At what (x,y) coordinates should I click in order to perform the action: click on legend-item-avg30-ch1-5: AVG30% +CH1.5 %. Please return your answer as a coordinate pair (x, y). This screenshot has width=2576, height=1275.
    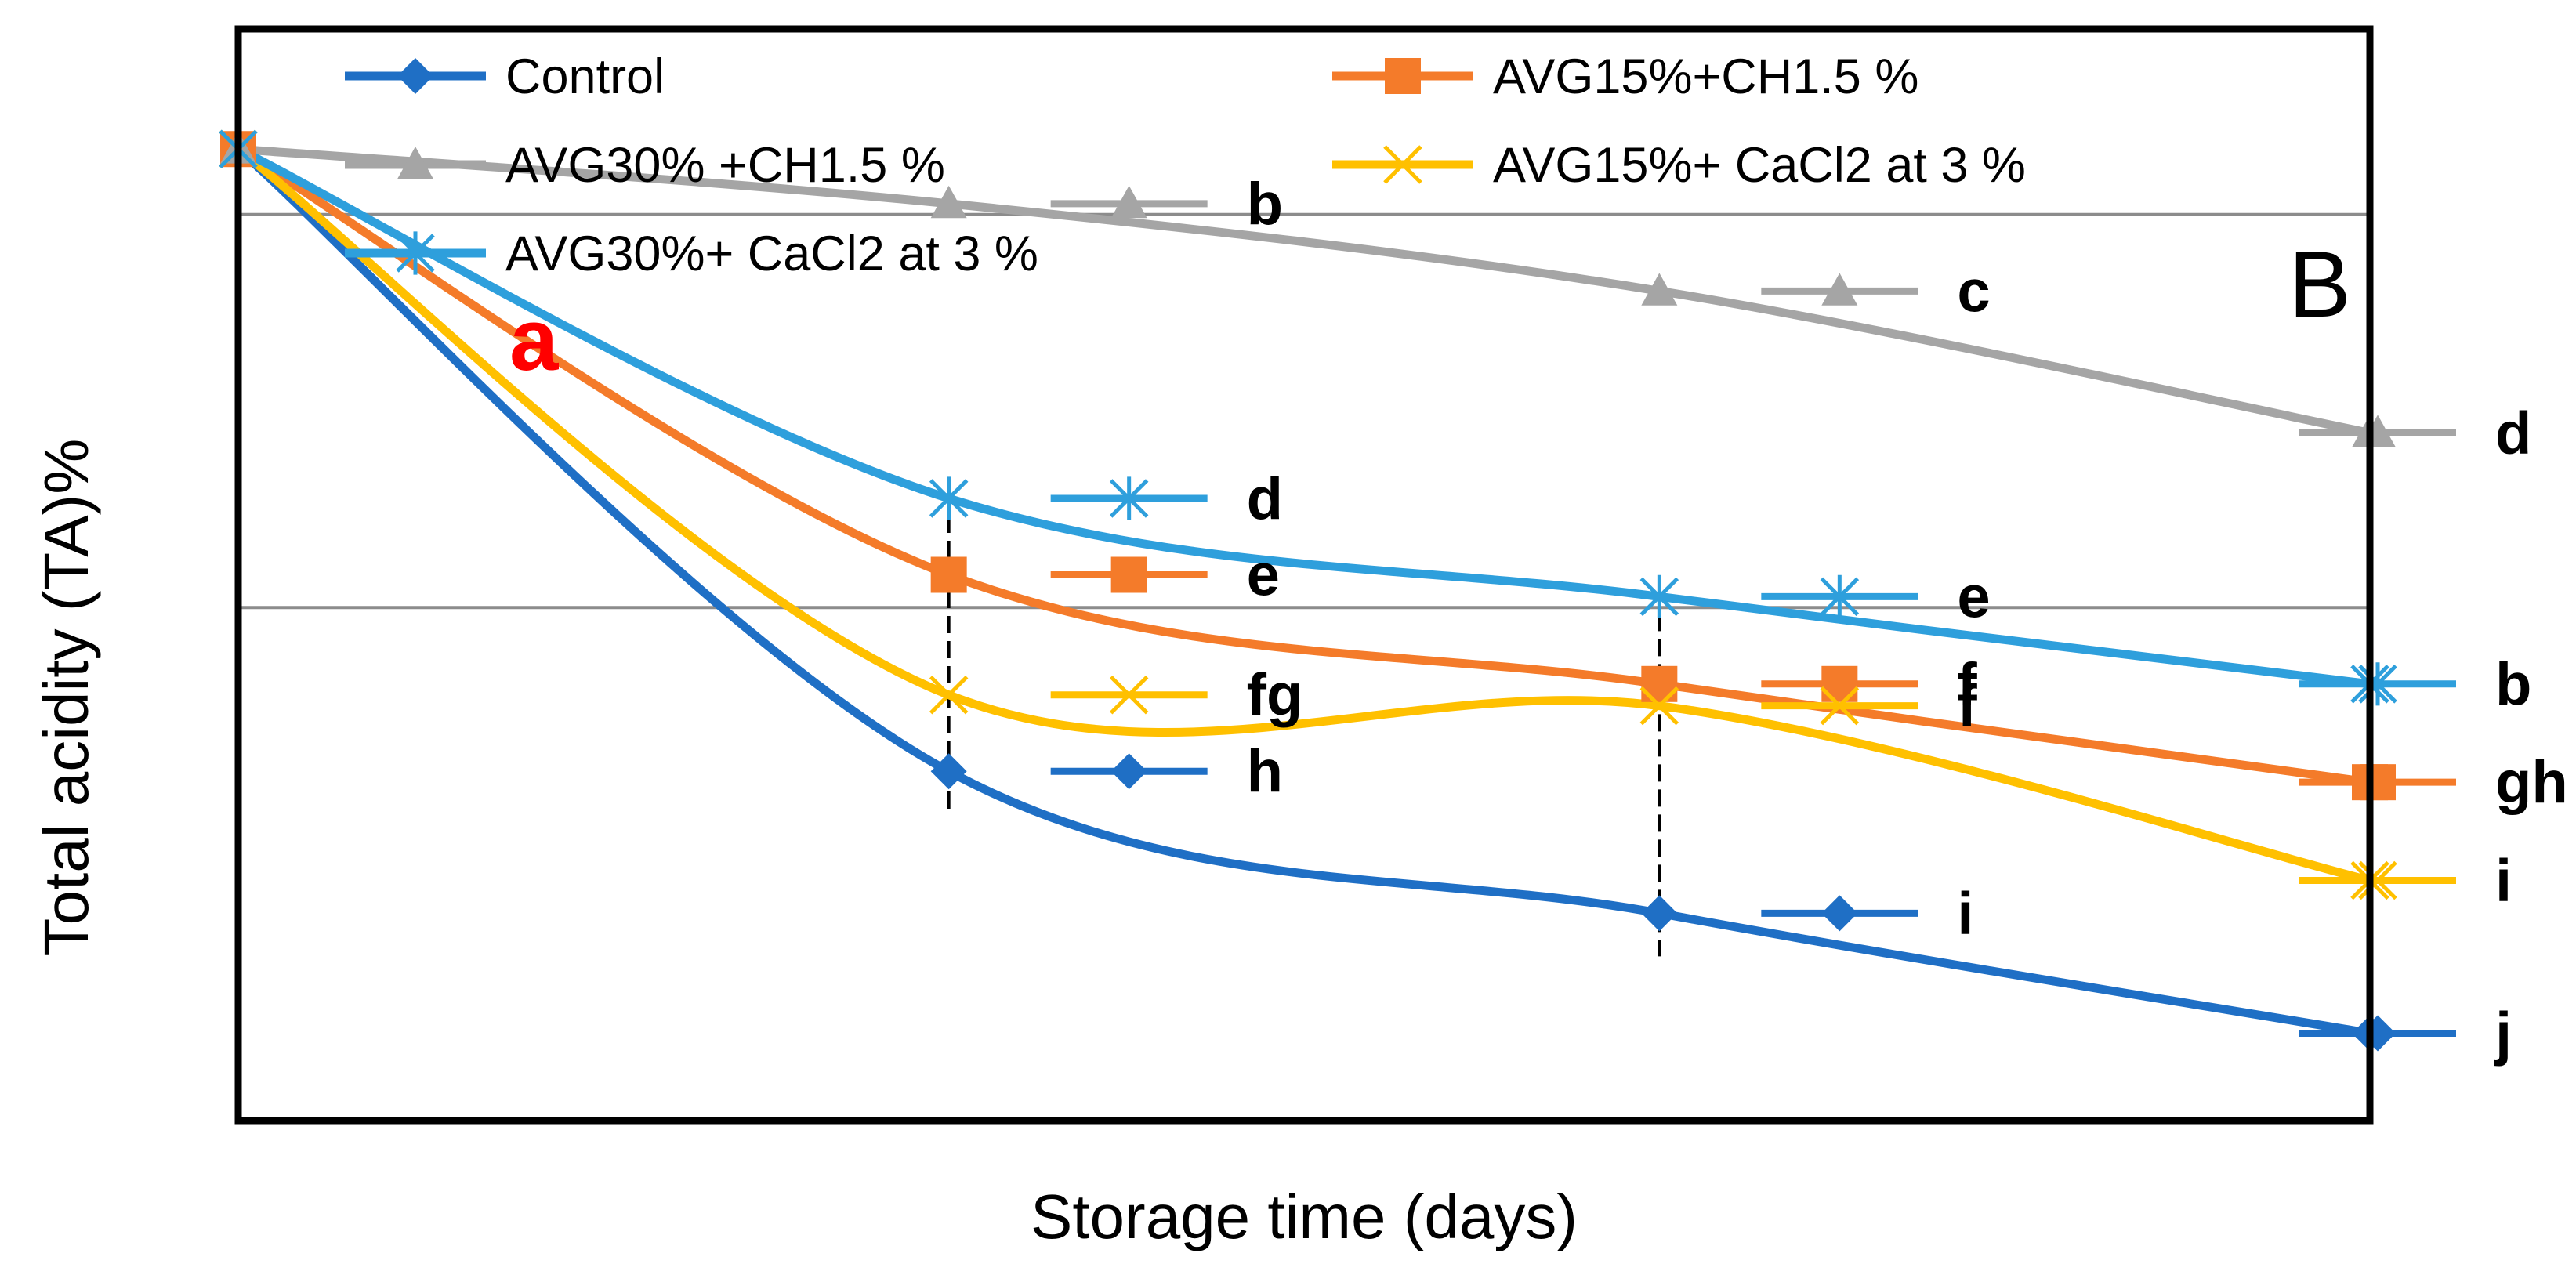
    Looking at the image, I should click on (645, 165).